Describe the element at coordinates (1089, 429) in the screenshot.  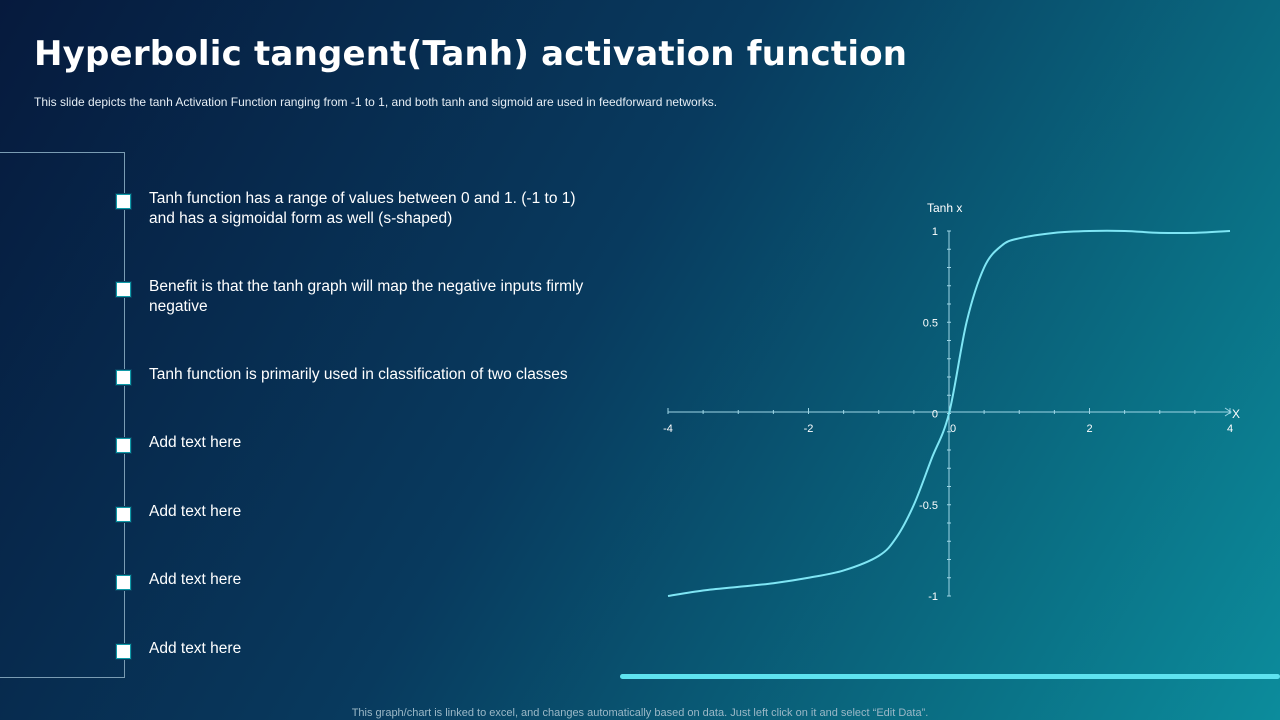
I see `x-tick-label: 2` at that location.